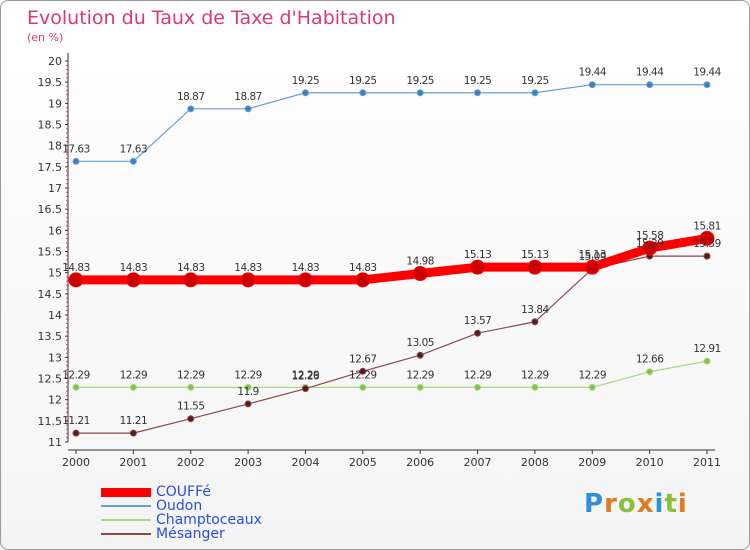  I want to click on data-label: 12.26, so click(306, 377).